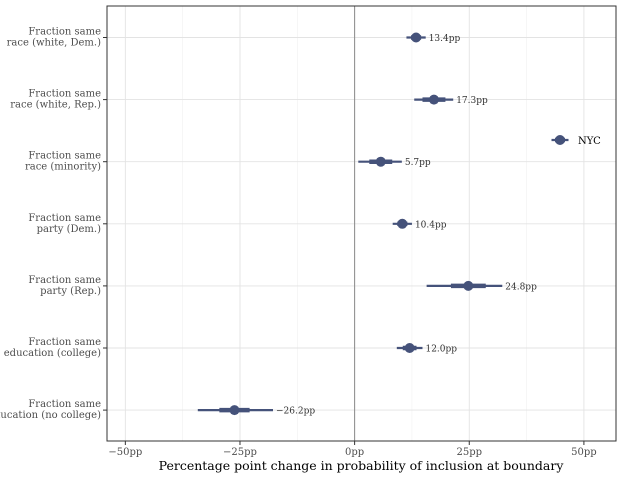  Describe the element at coordinates (295, 412) in the screenshot. I see `value-label: −26.2pp` at that location.